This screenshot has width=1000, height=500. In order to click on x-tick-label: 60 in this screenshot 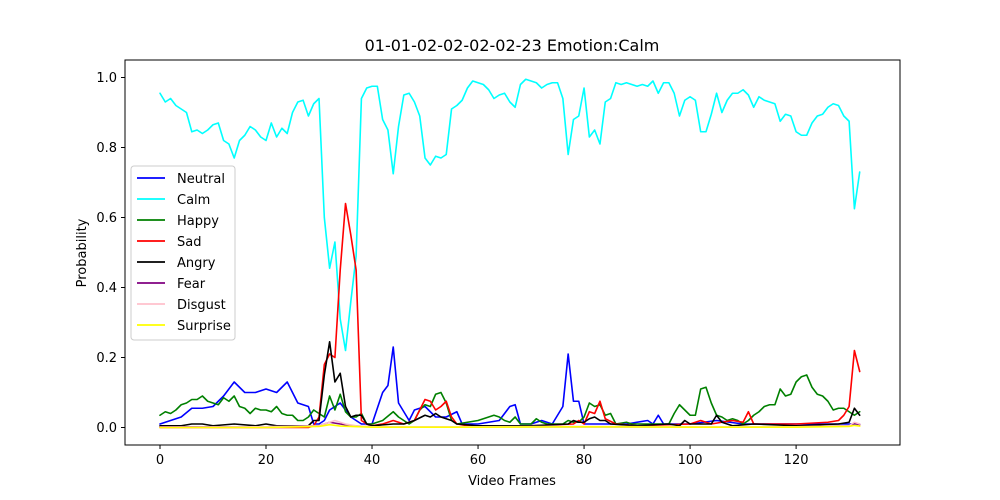, I will do `click(478, 460)`.